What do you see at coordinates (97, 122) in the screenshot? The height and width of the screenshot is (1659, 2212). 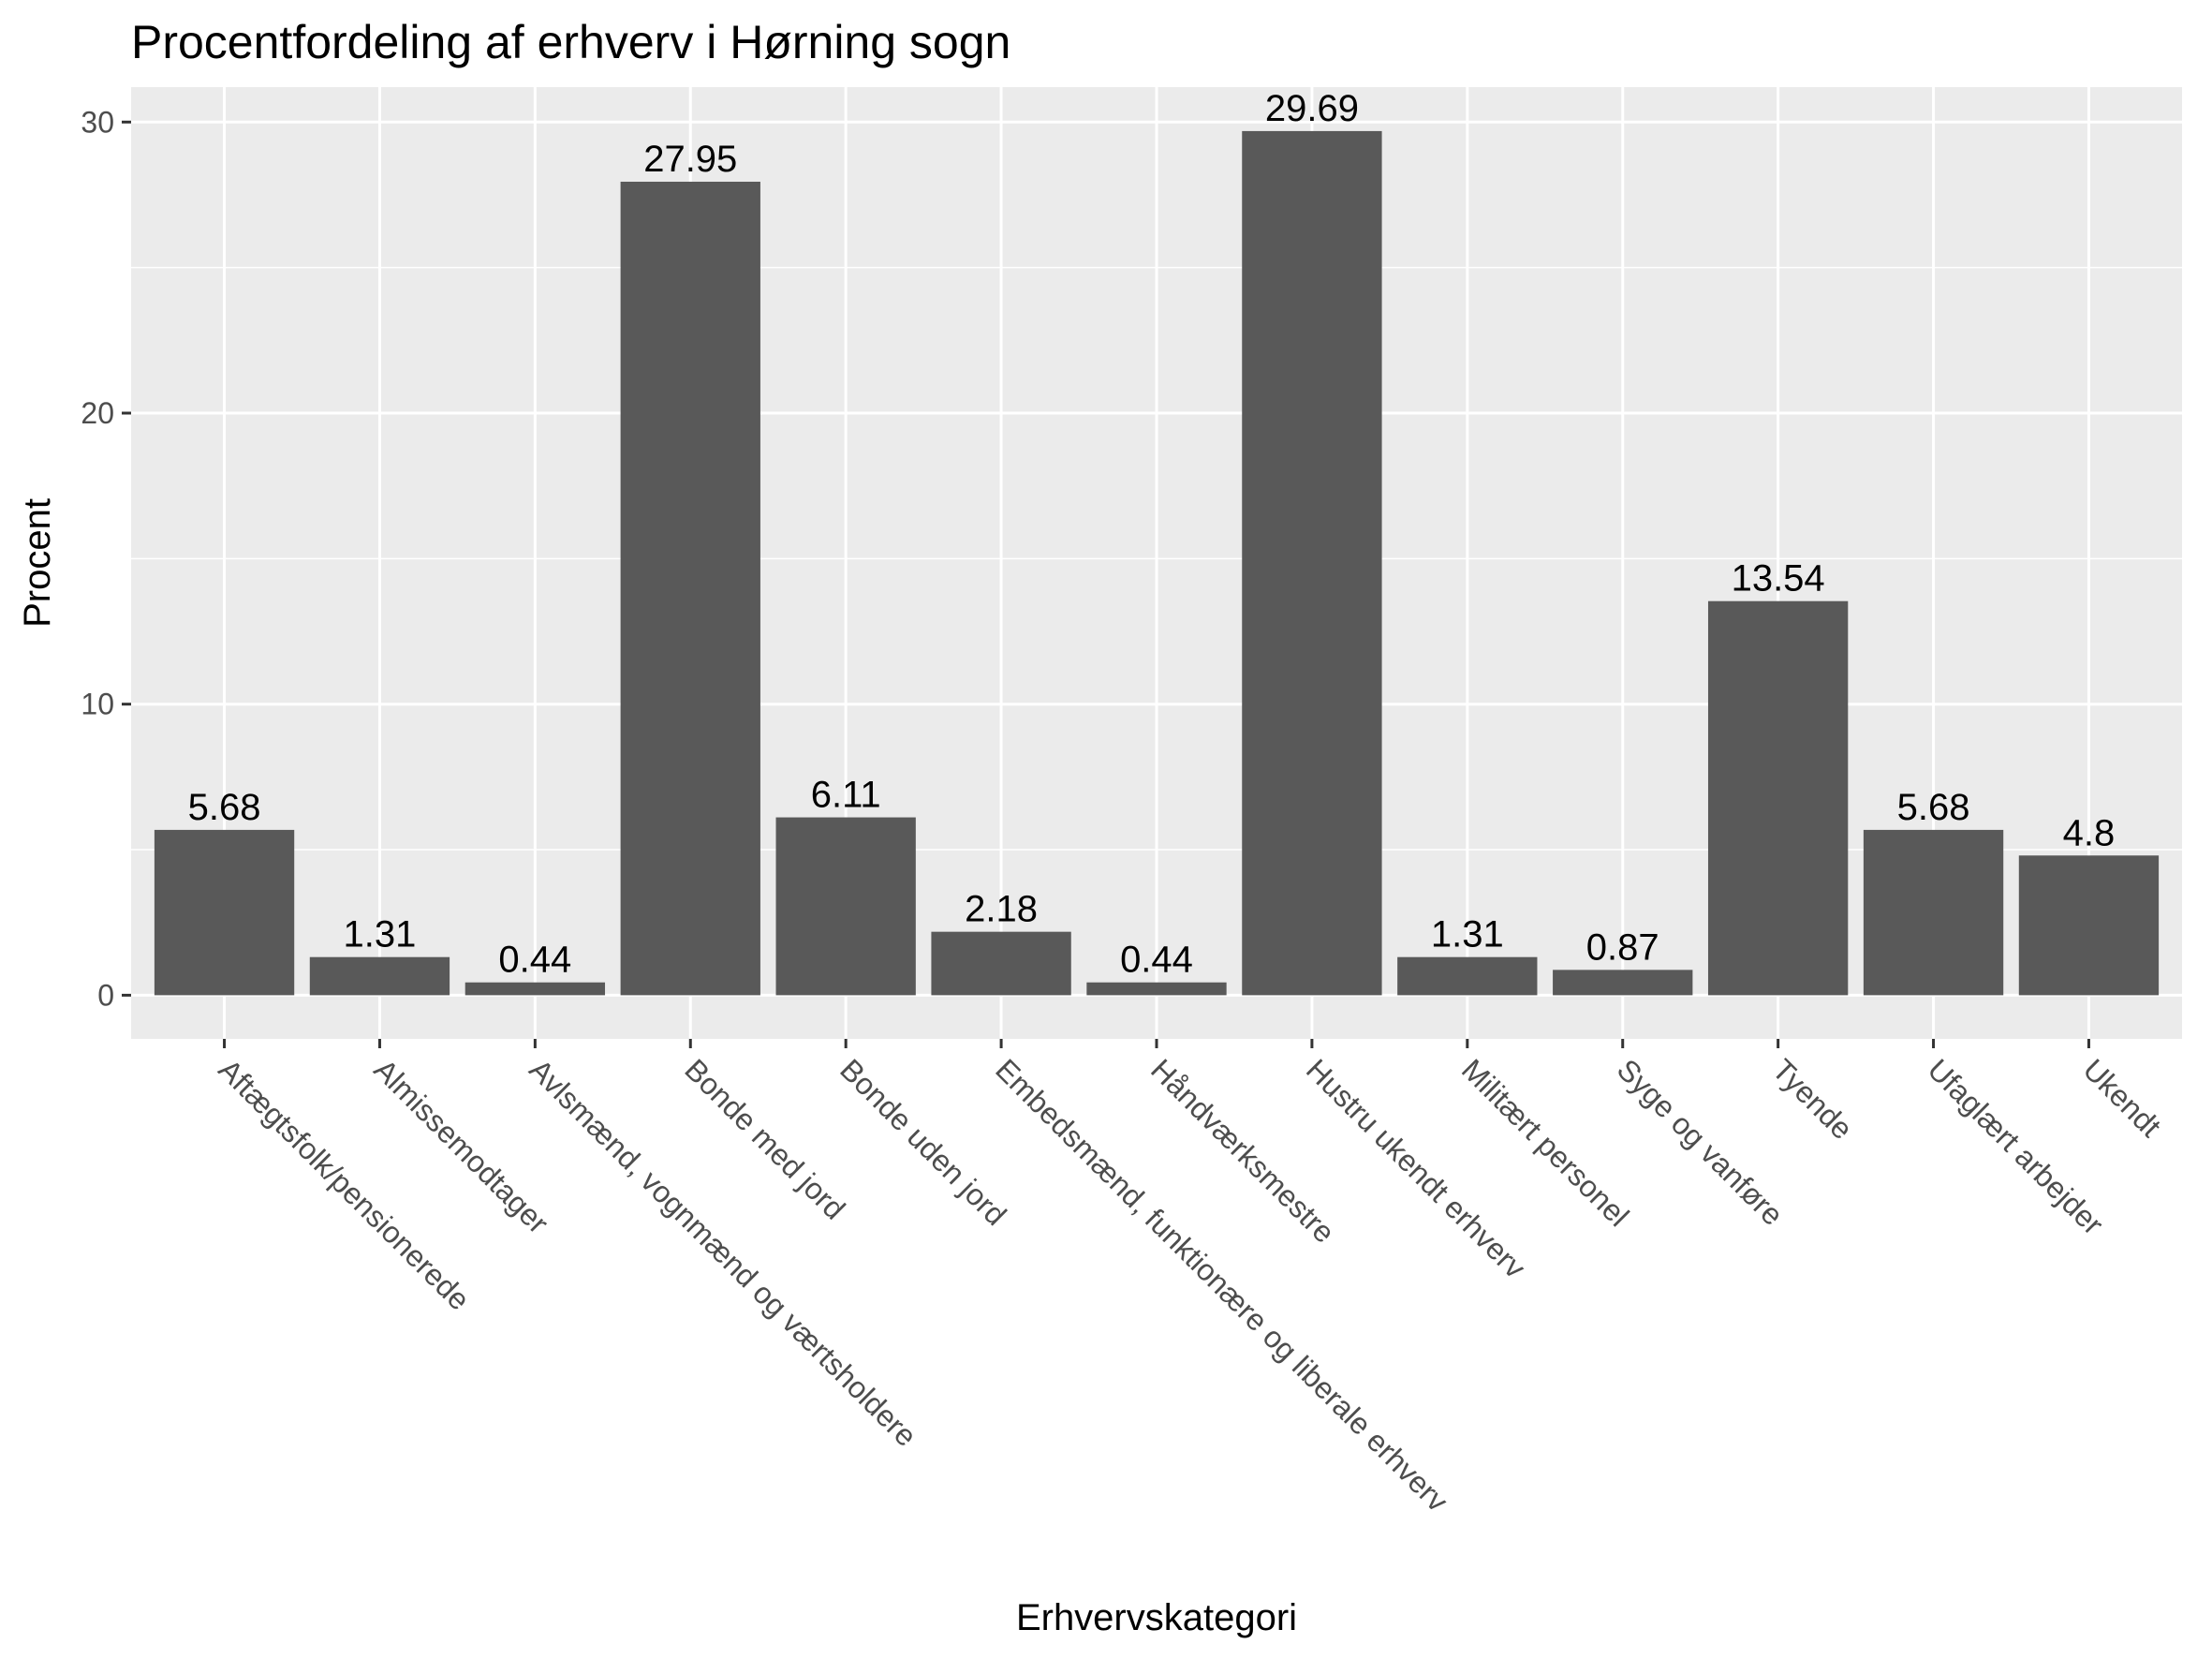 I see `y-tick-label: 30` at bounding box center [97, 122].